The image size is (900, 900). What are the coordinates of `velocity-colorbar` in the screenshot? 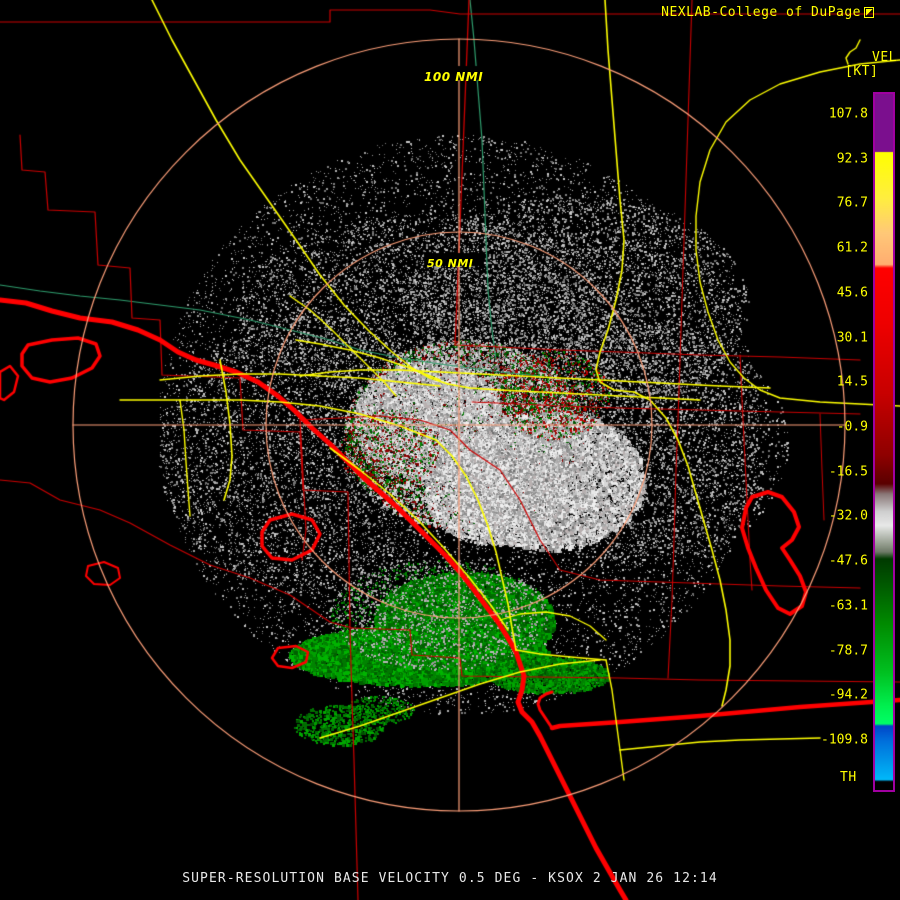 It's located at (884, 442).